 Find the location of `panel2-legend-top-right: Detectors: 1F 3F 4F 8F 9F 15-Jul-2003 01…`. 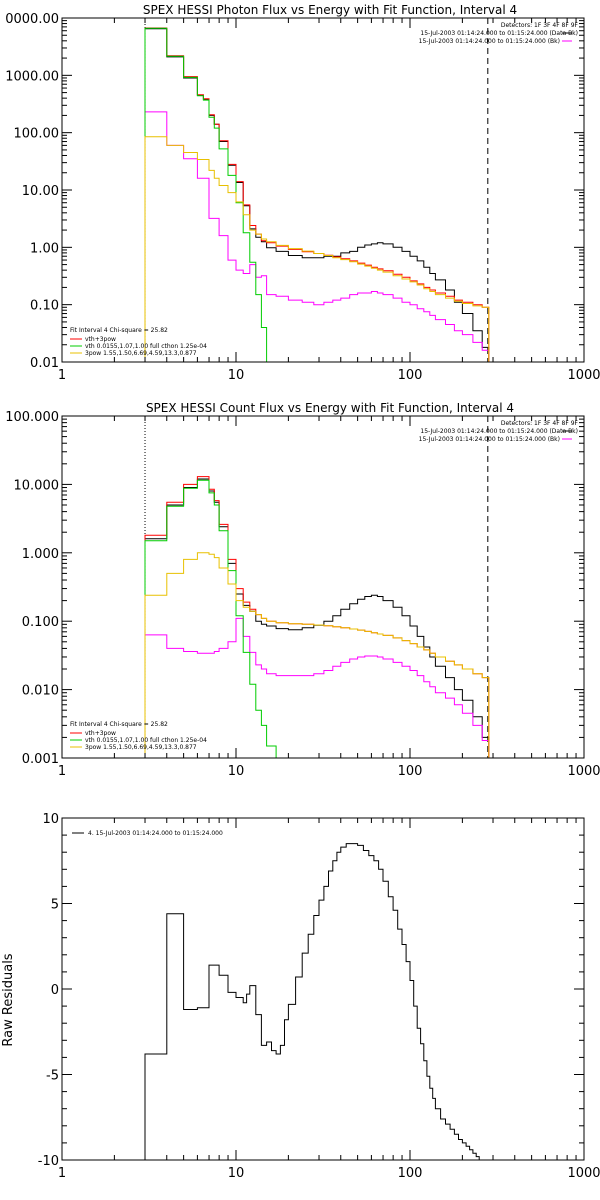

panel2-legend-top-right: Detectors: 1F 3F 4F 8F 9F 15-Jul-2003 01… is located at coordinates (499, 431).